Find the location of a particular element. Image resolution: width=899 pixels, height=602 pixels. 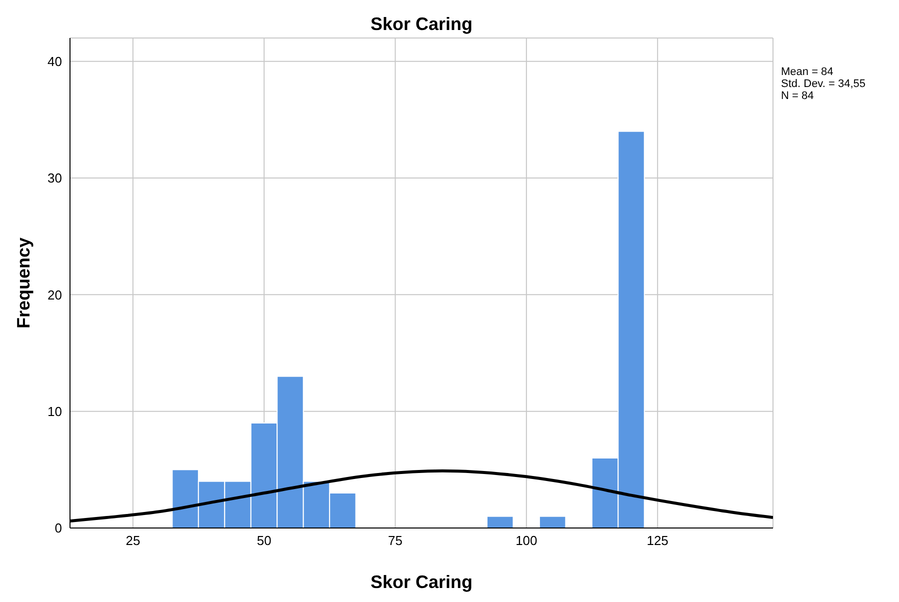

y-tick-label: 0 is located at coordinates (58, 528).